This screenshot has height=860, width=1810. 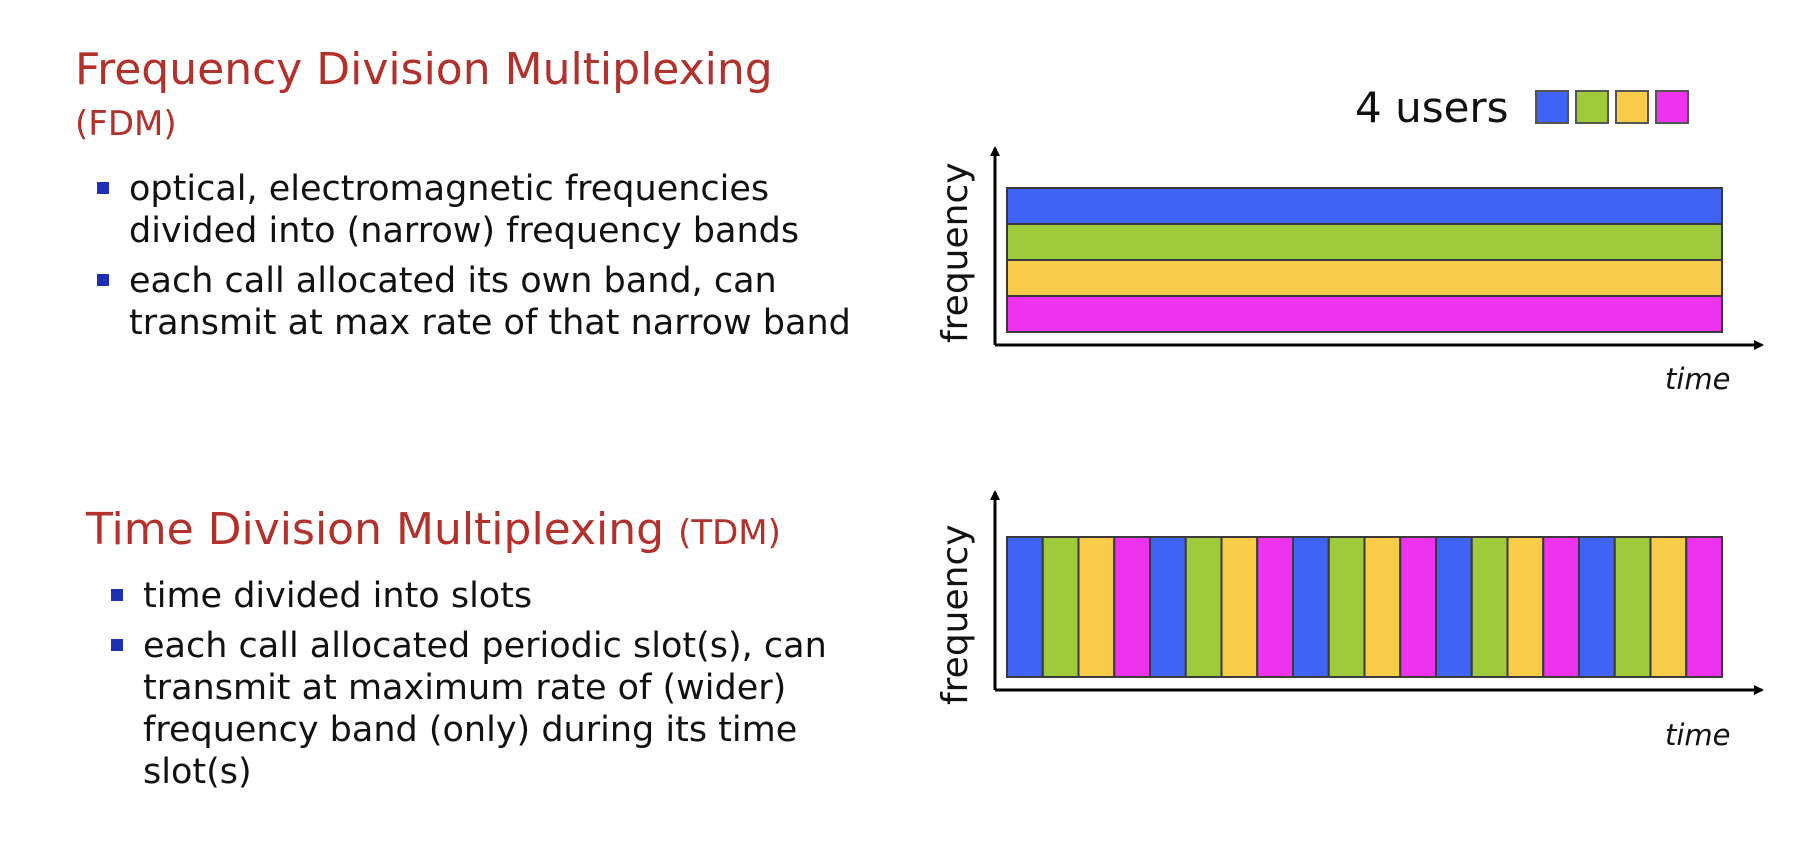 I want to click on fdm-band-group, so click(x=1364, y=260).